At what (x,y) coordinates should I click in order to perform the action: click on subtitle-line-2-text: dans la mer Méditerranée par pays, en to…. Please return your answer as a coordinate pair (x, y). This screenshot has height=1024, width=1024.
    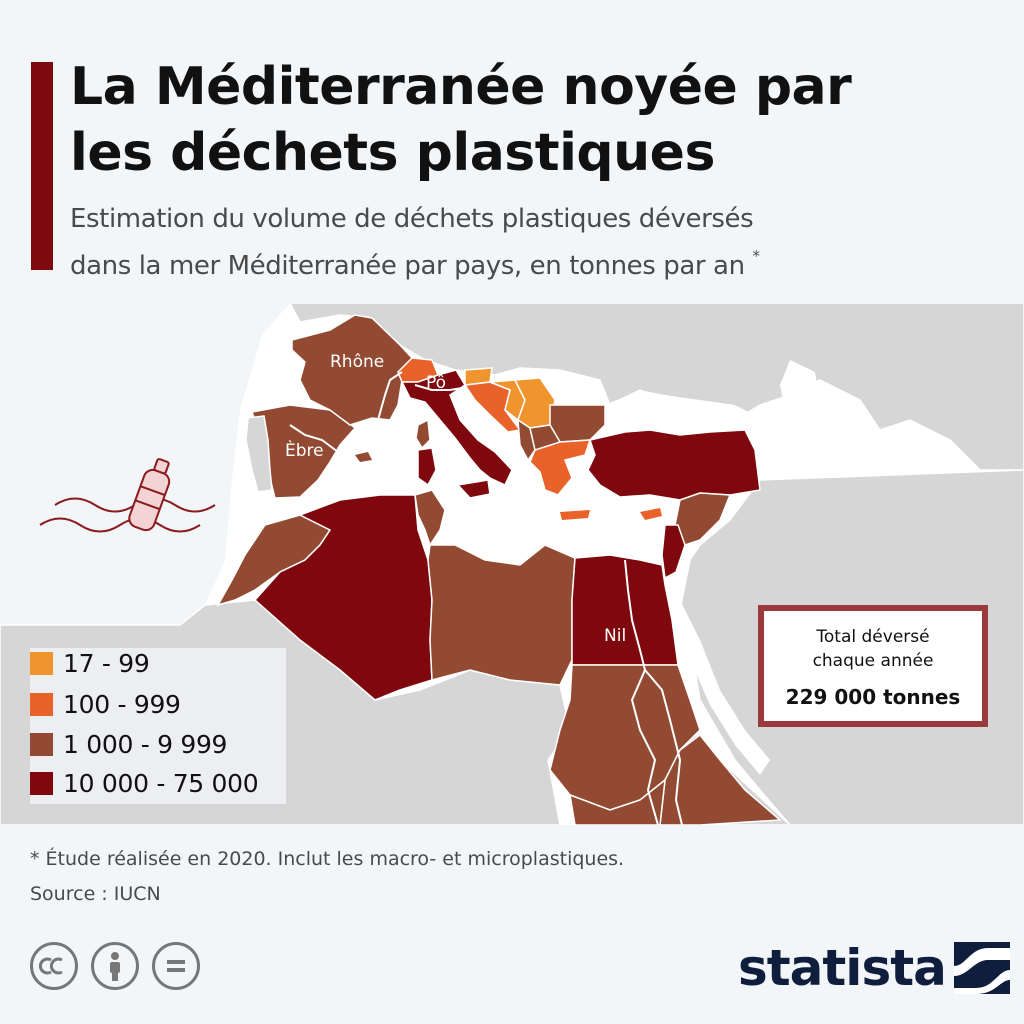
    Looking at the image, I should click on (407, 266).